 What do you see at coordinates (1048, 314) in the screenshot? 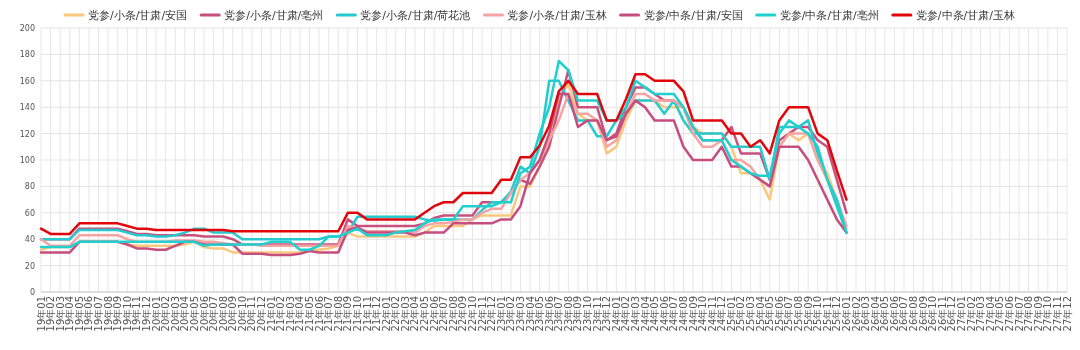
I see `x-tick-label: 27年10` at bounding box center [1048, 314].